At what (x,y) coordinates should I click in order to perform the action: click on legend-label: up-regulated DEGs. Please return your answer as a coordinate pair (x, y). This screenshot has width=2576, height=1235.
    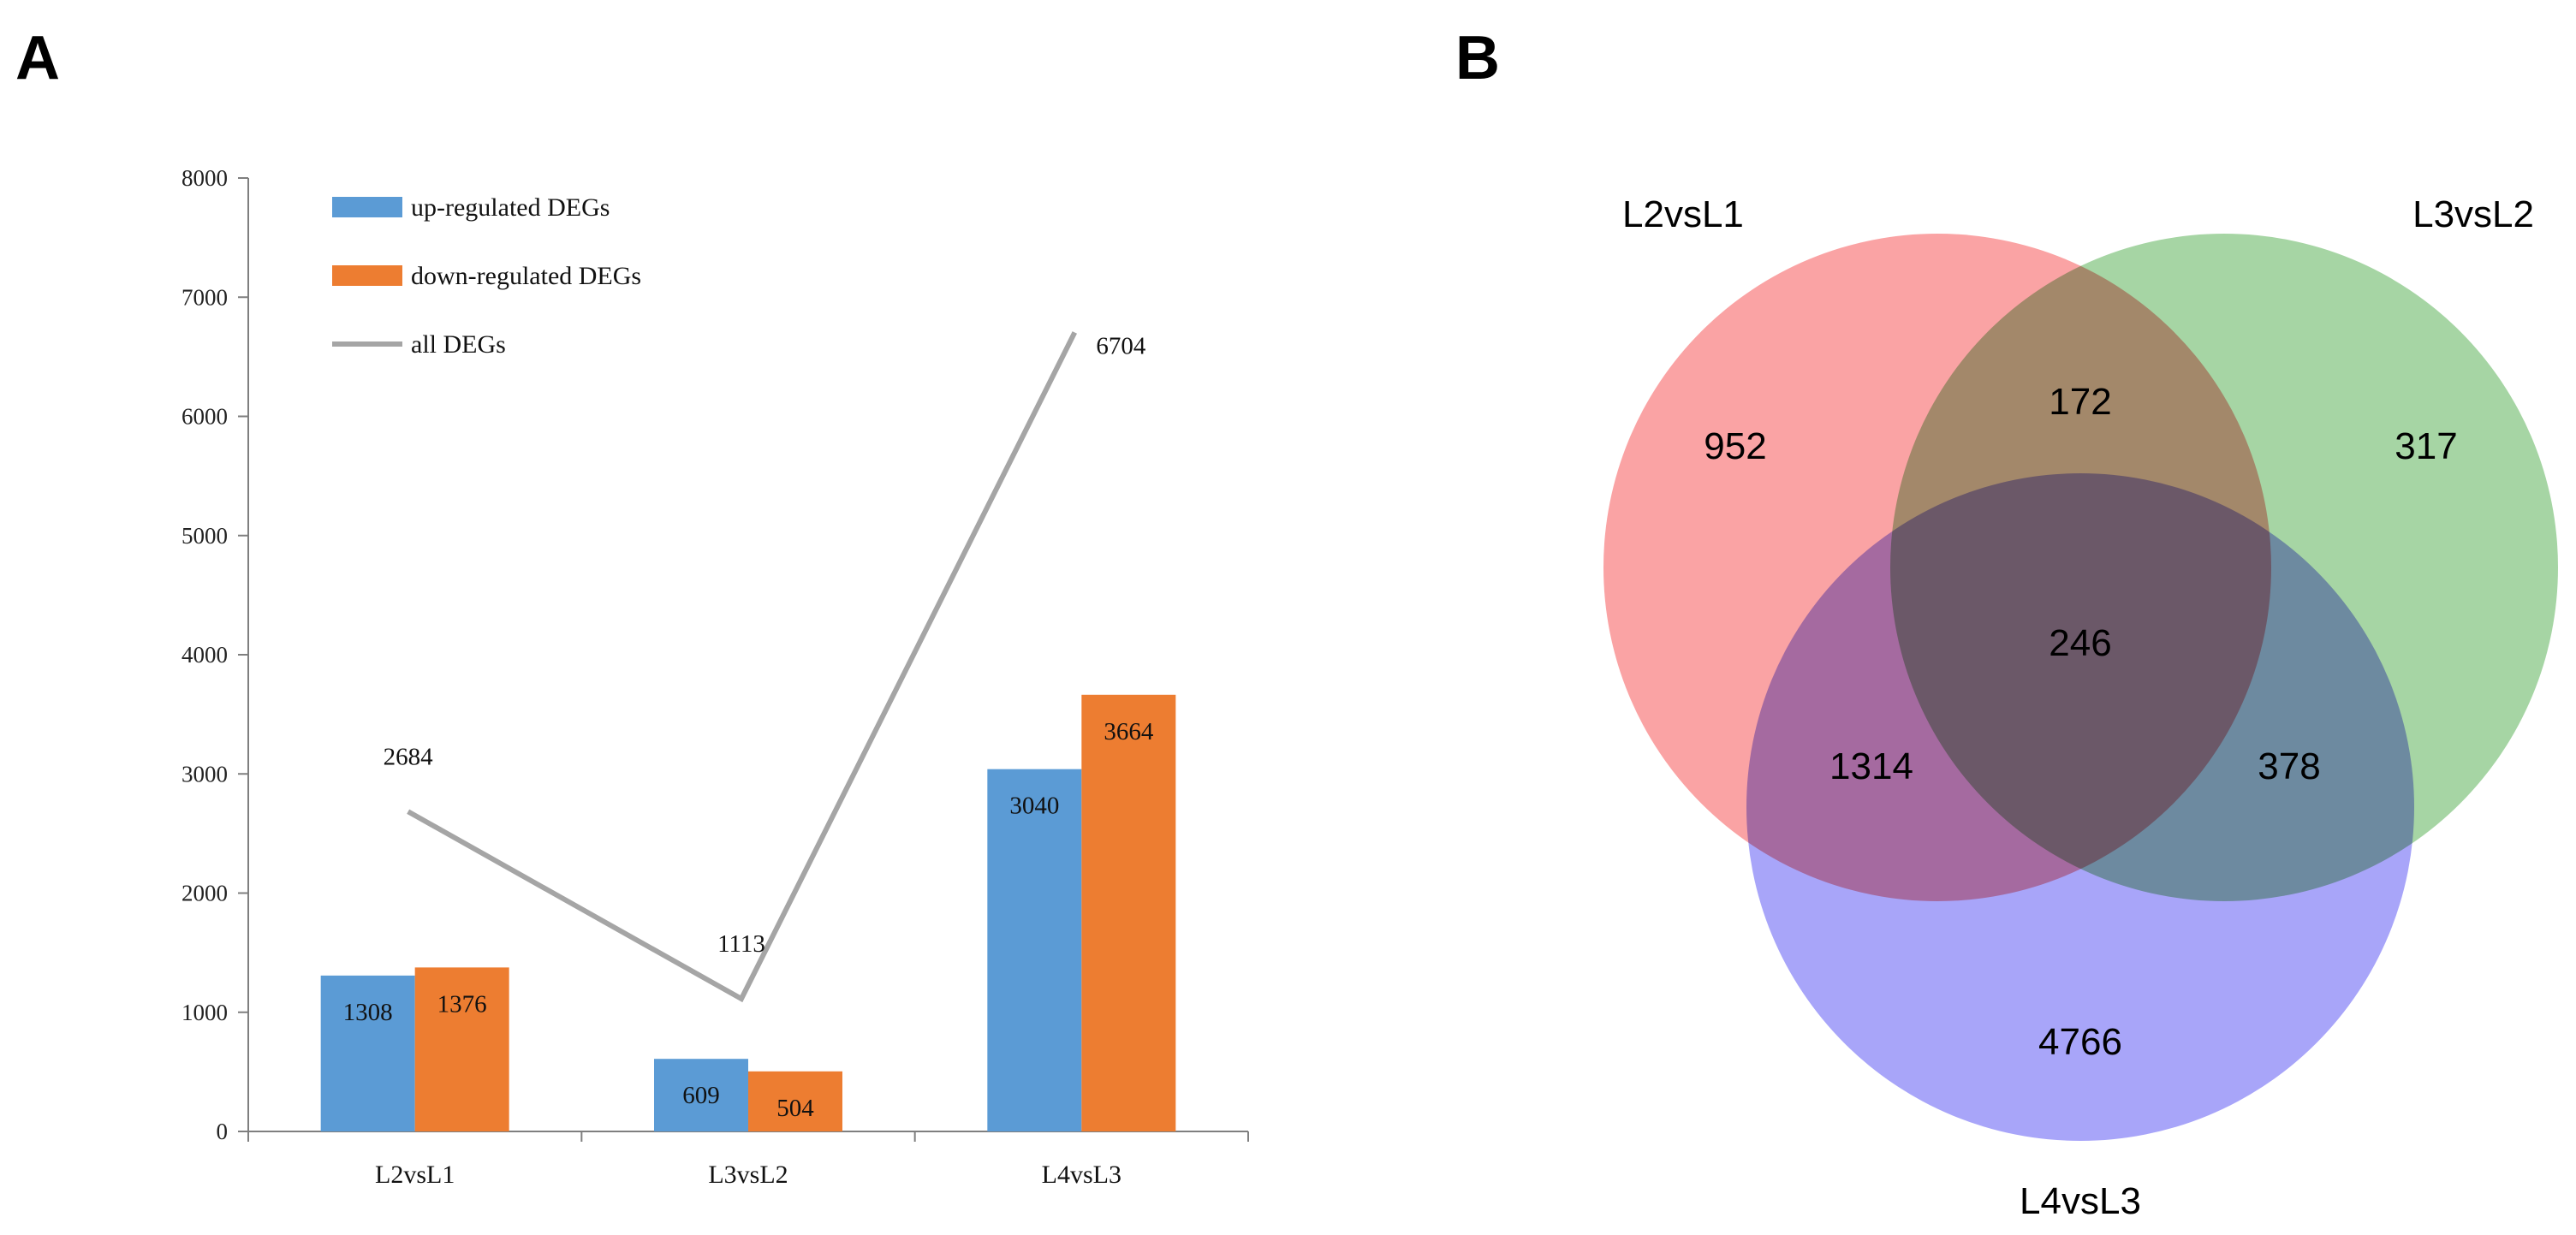
    Looking at the image, I should click on (511, 208).